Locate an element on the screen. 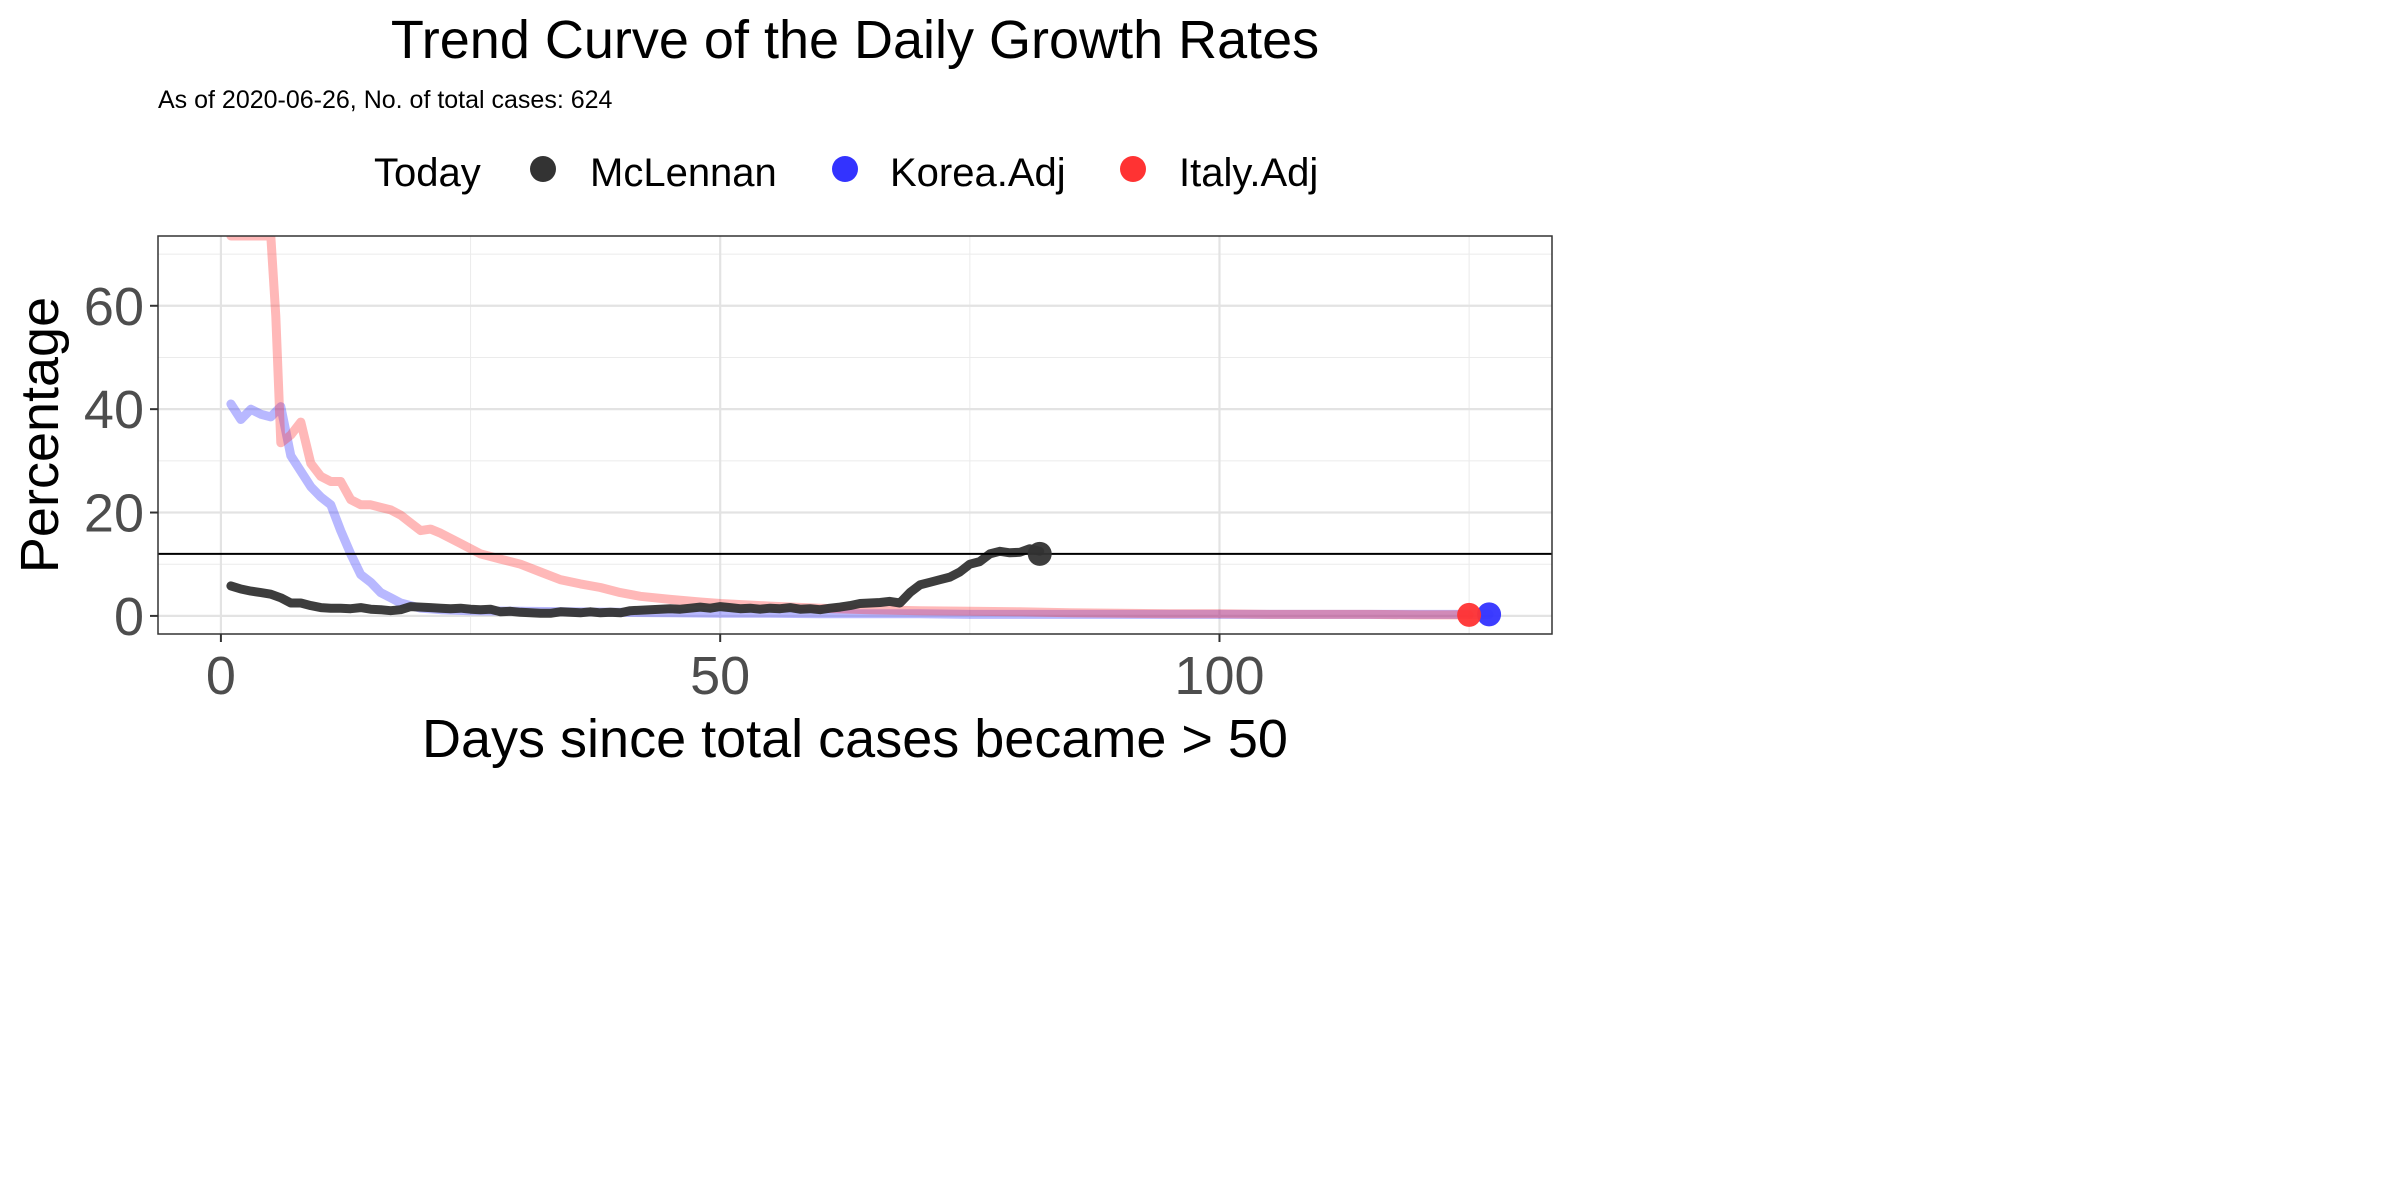  x-axis: 0 50 100 is located at coordinates (735, 670).